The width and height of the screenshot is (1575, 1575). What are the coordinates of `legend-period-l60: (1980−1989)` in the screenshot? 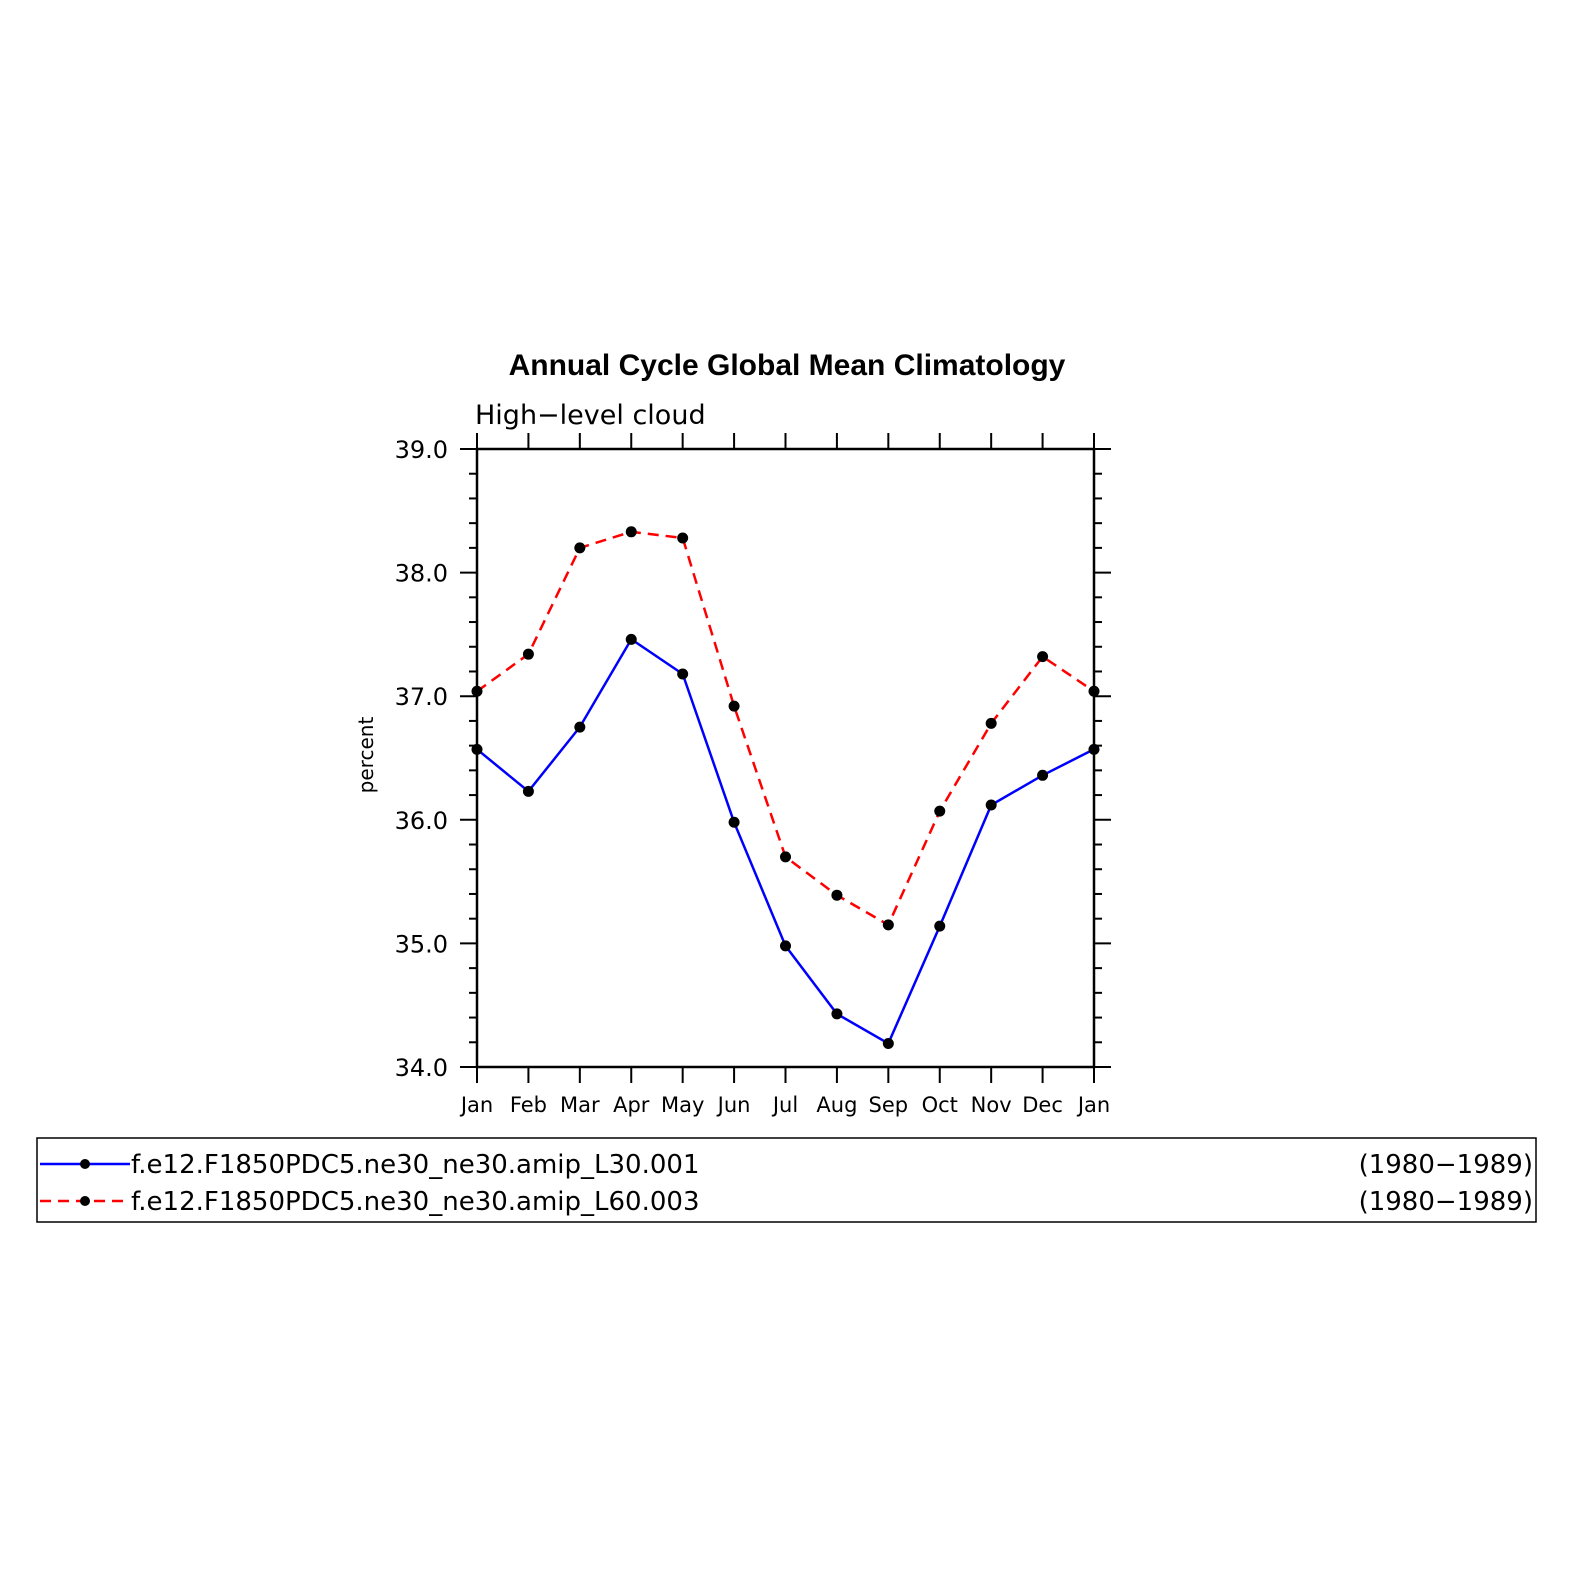 It's located at (1446, 1202).